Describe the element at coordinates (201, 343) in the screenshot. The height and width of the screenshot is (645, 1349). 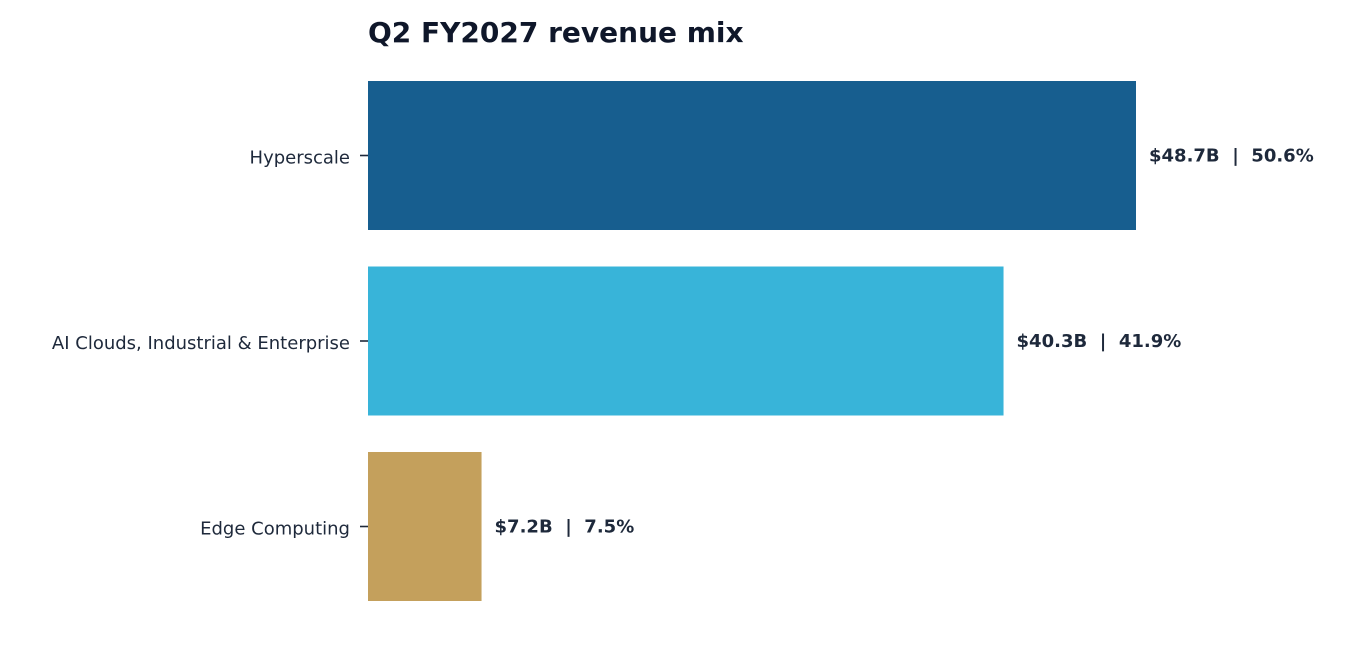
I see `category-label-1: AI Clouds, Industrial & Enterprise` at that location.